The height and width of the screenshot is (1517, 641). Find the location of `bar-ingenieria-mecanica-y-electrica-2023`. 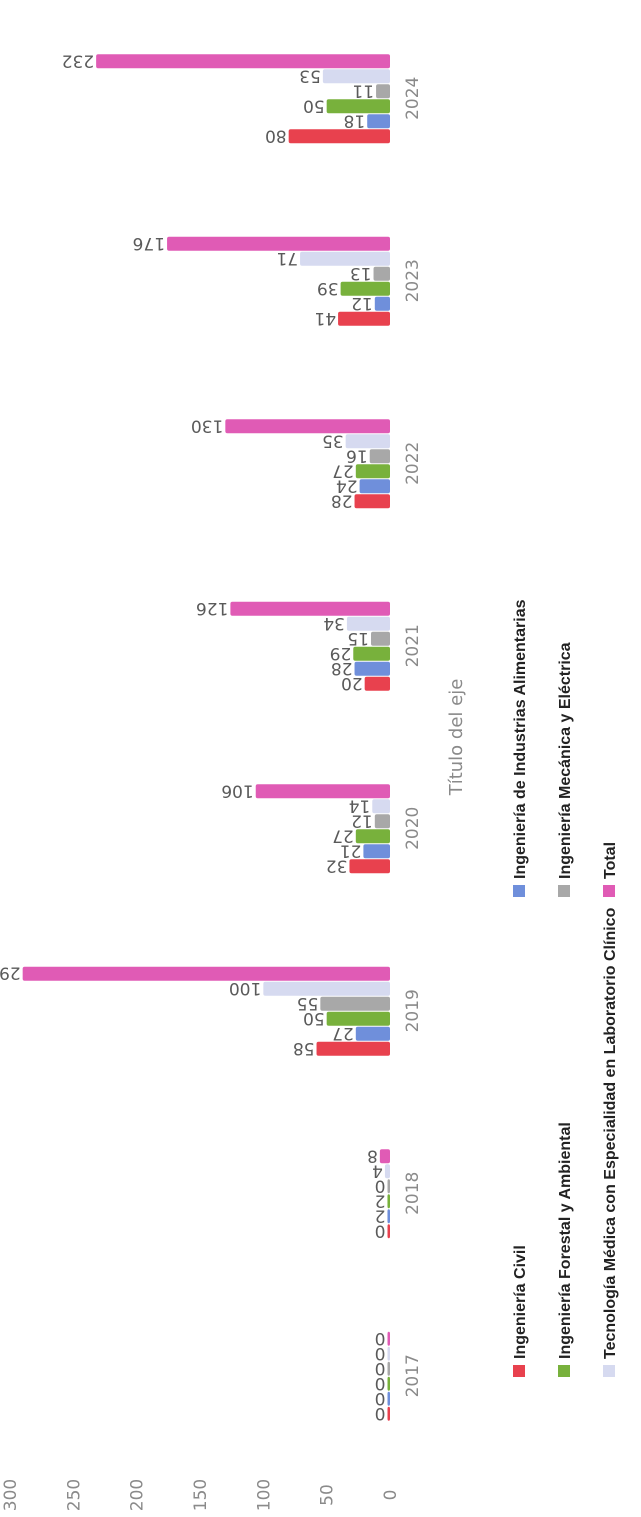

bar-ingenieria-mecanica-y-electrica-2023 is located at coordinates (381, 273).